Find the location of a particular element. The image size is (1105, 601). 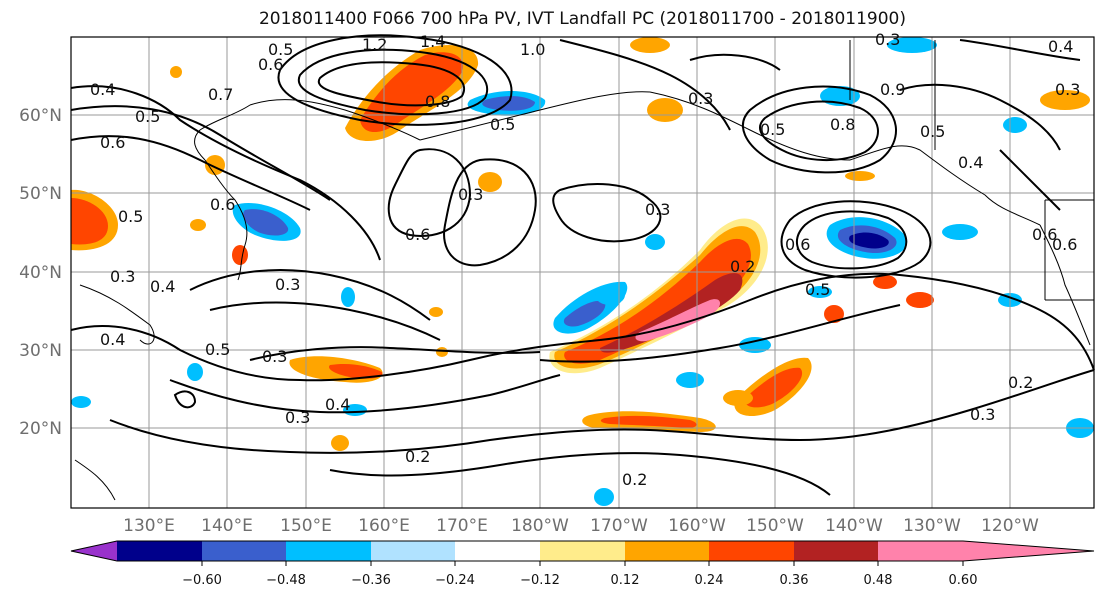

contour-label: 1.4 is located at coordinates (432, 41).